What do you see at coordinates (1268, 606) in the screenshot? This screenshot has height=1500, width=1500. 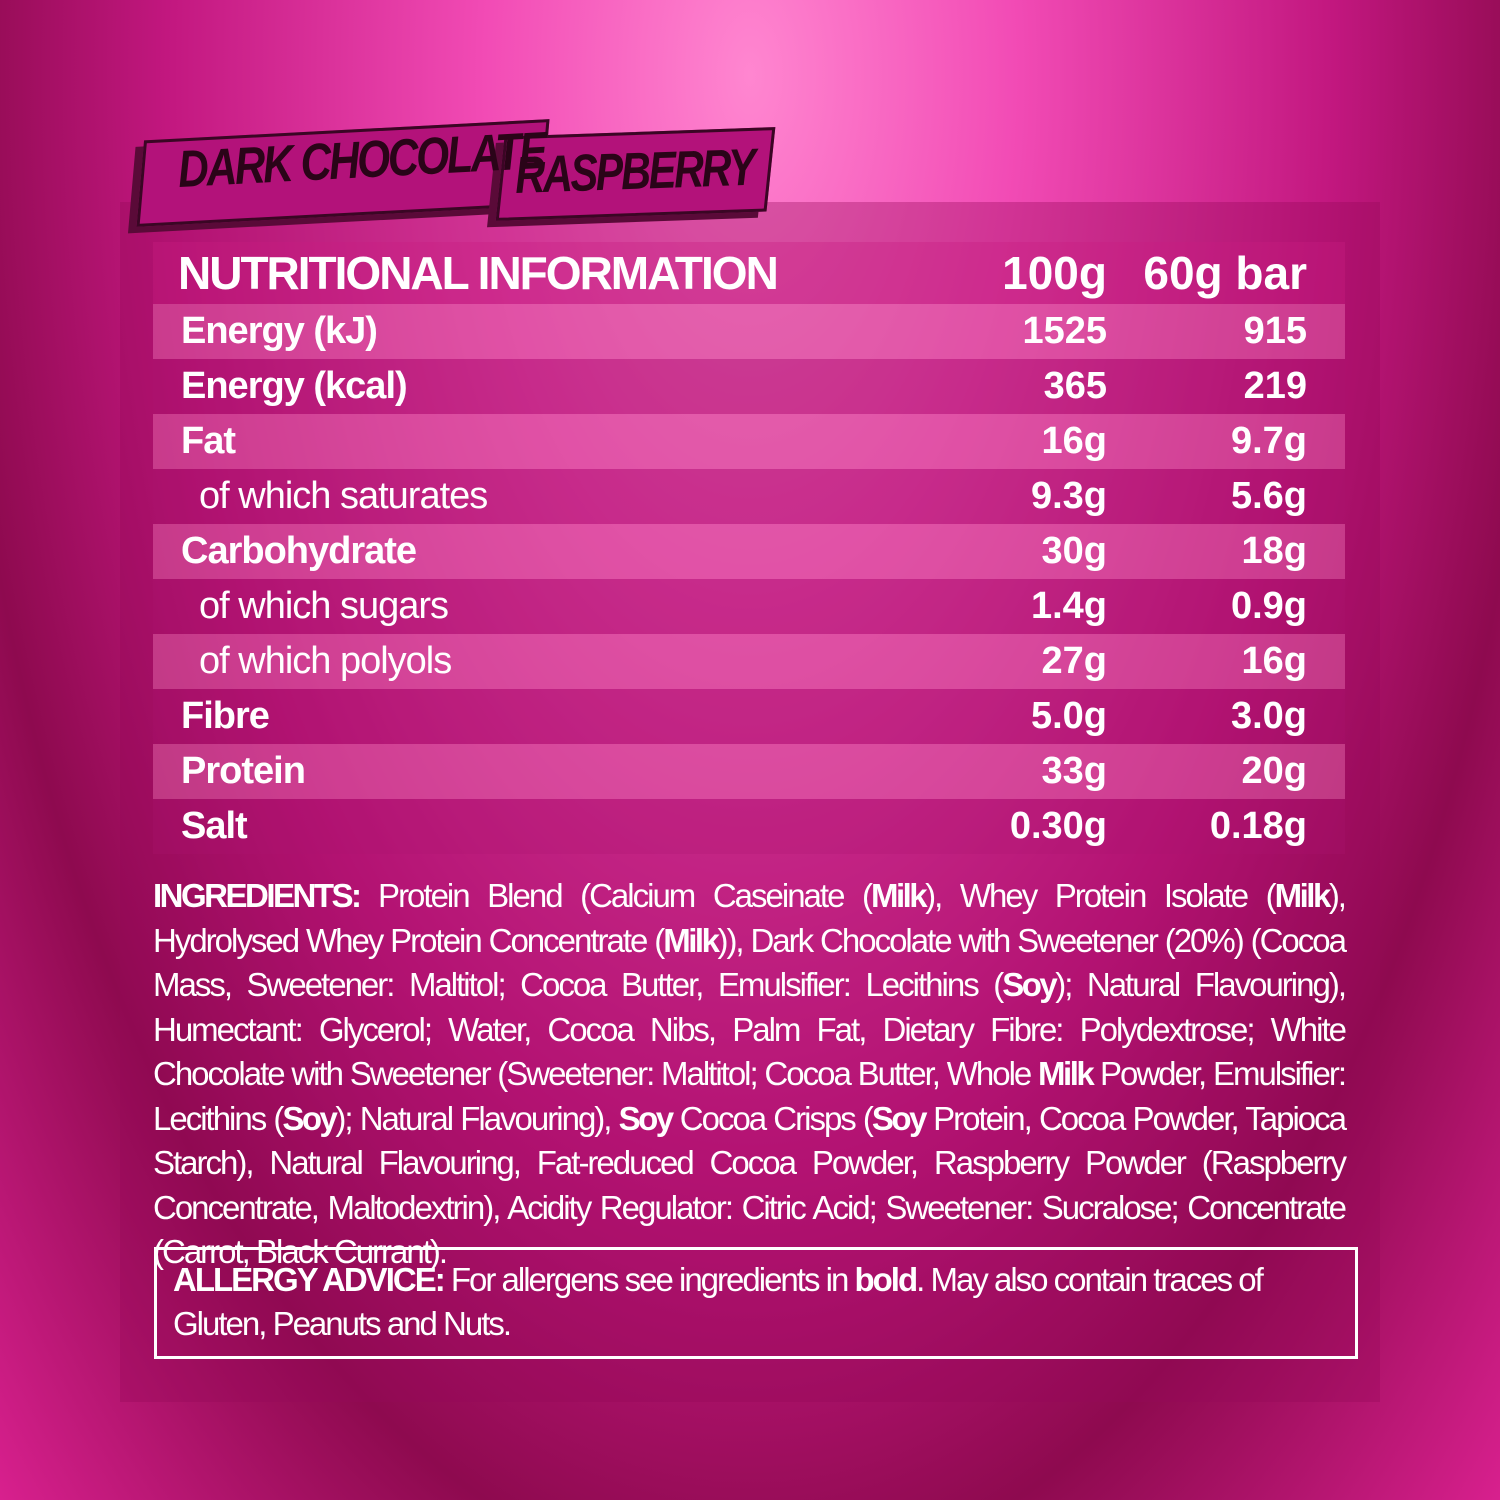 I see `value-per-bar: 0.9g` at bounding box center [1268, 606].